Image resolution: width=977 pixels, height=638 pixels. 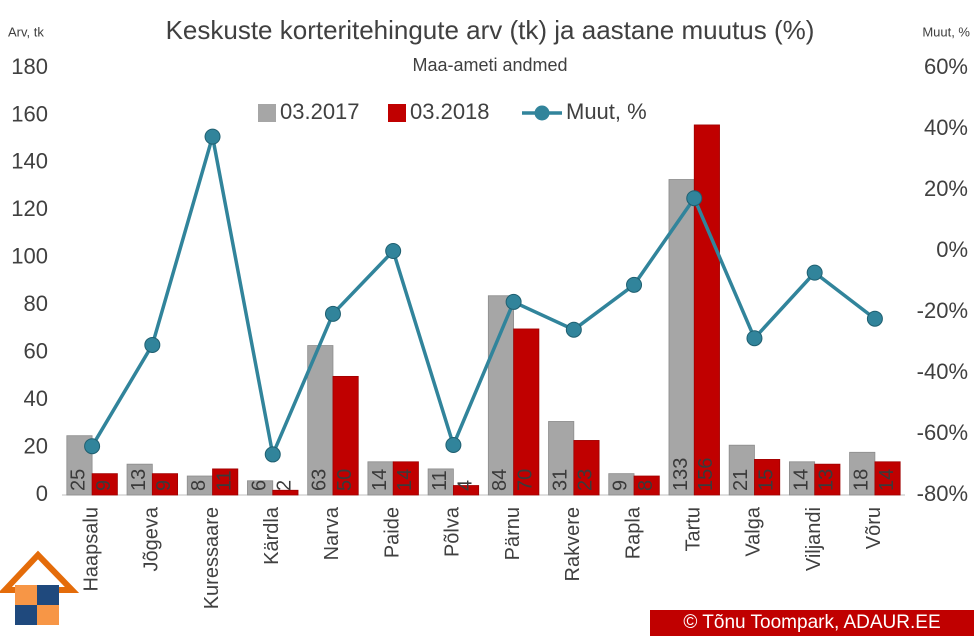 What do you see at coordinates (741, 480) in the screenshot?
I see `value-label: 21` at bounding box center [741, 480].